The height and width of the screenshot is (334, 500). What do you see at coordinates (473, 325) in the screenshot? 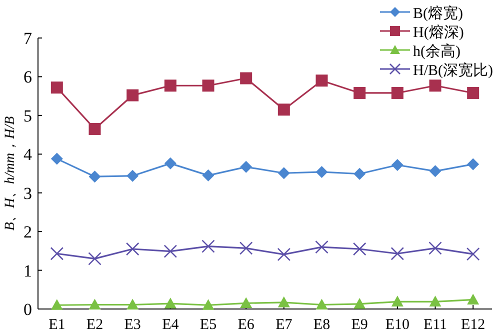
I see `x-tick-label: E12` at bounding box center [473, 325].